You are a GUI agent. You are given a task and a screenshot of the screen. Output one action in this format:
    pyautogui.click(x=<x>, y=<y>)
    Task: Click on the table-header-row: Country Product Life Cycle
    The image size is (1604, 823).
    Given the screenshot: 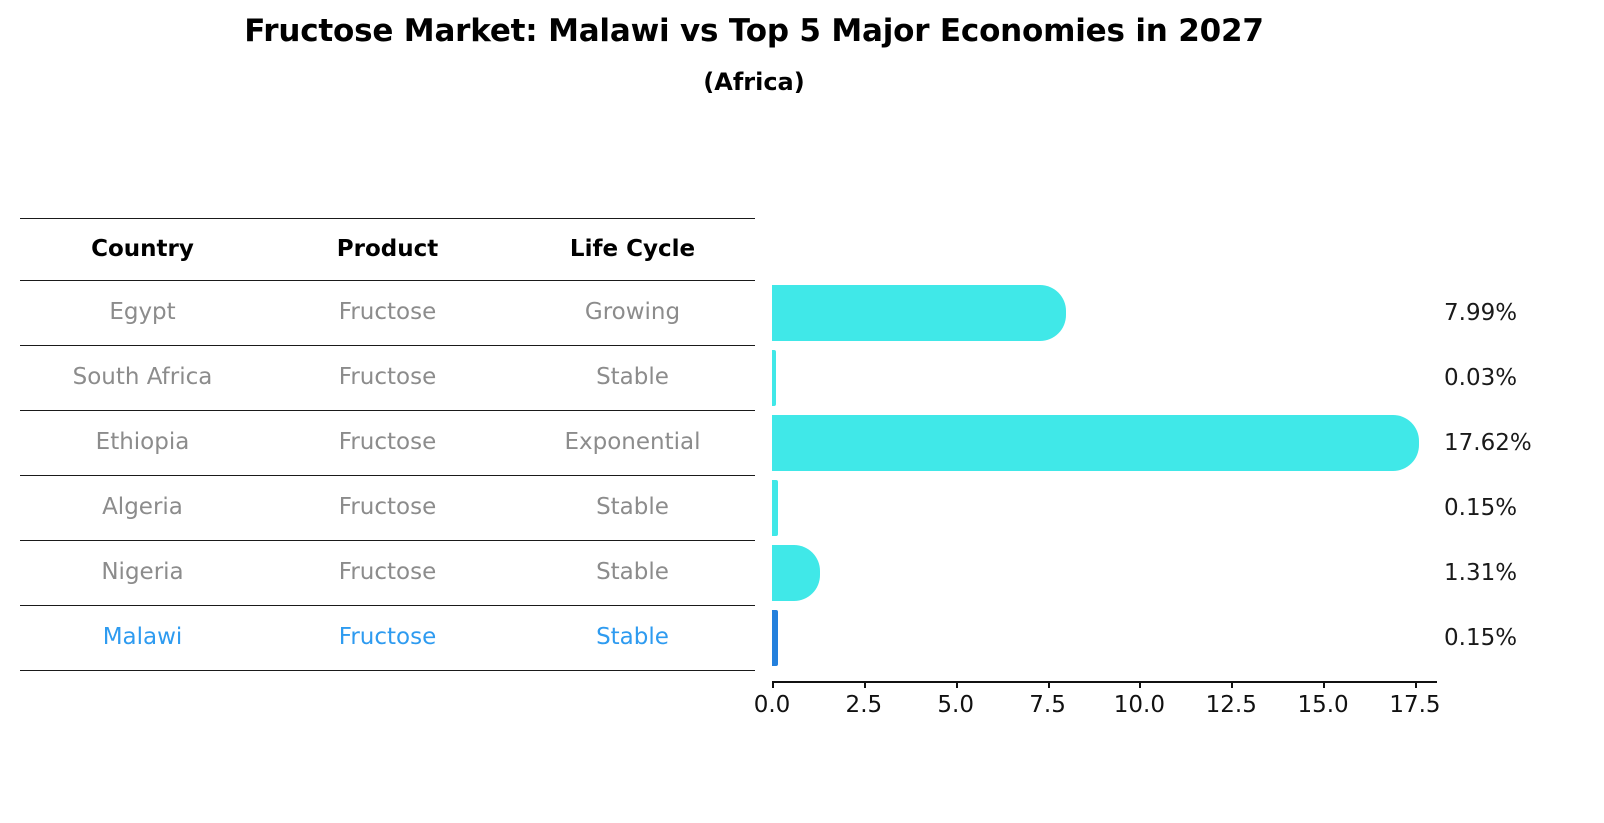 What is the action you would take?
    pyautogui.click(x=387, y=249)
    